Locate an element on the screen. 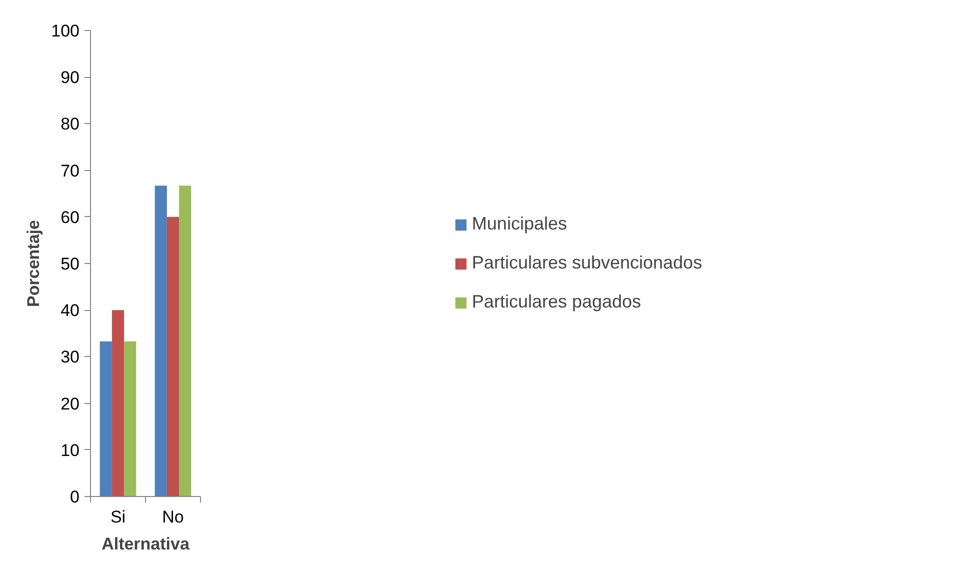 This screenshot has width=961, height=582. y-tick-label: 70 is located at coordinates (70, 170).